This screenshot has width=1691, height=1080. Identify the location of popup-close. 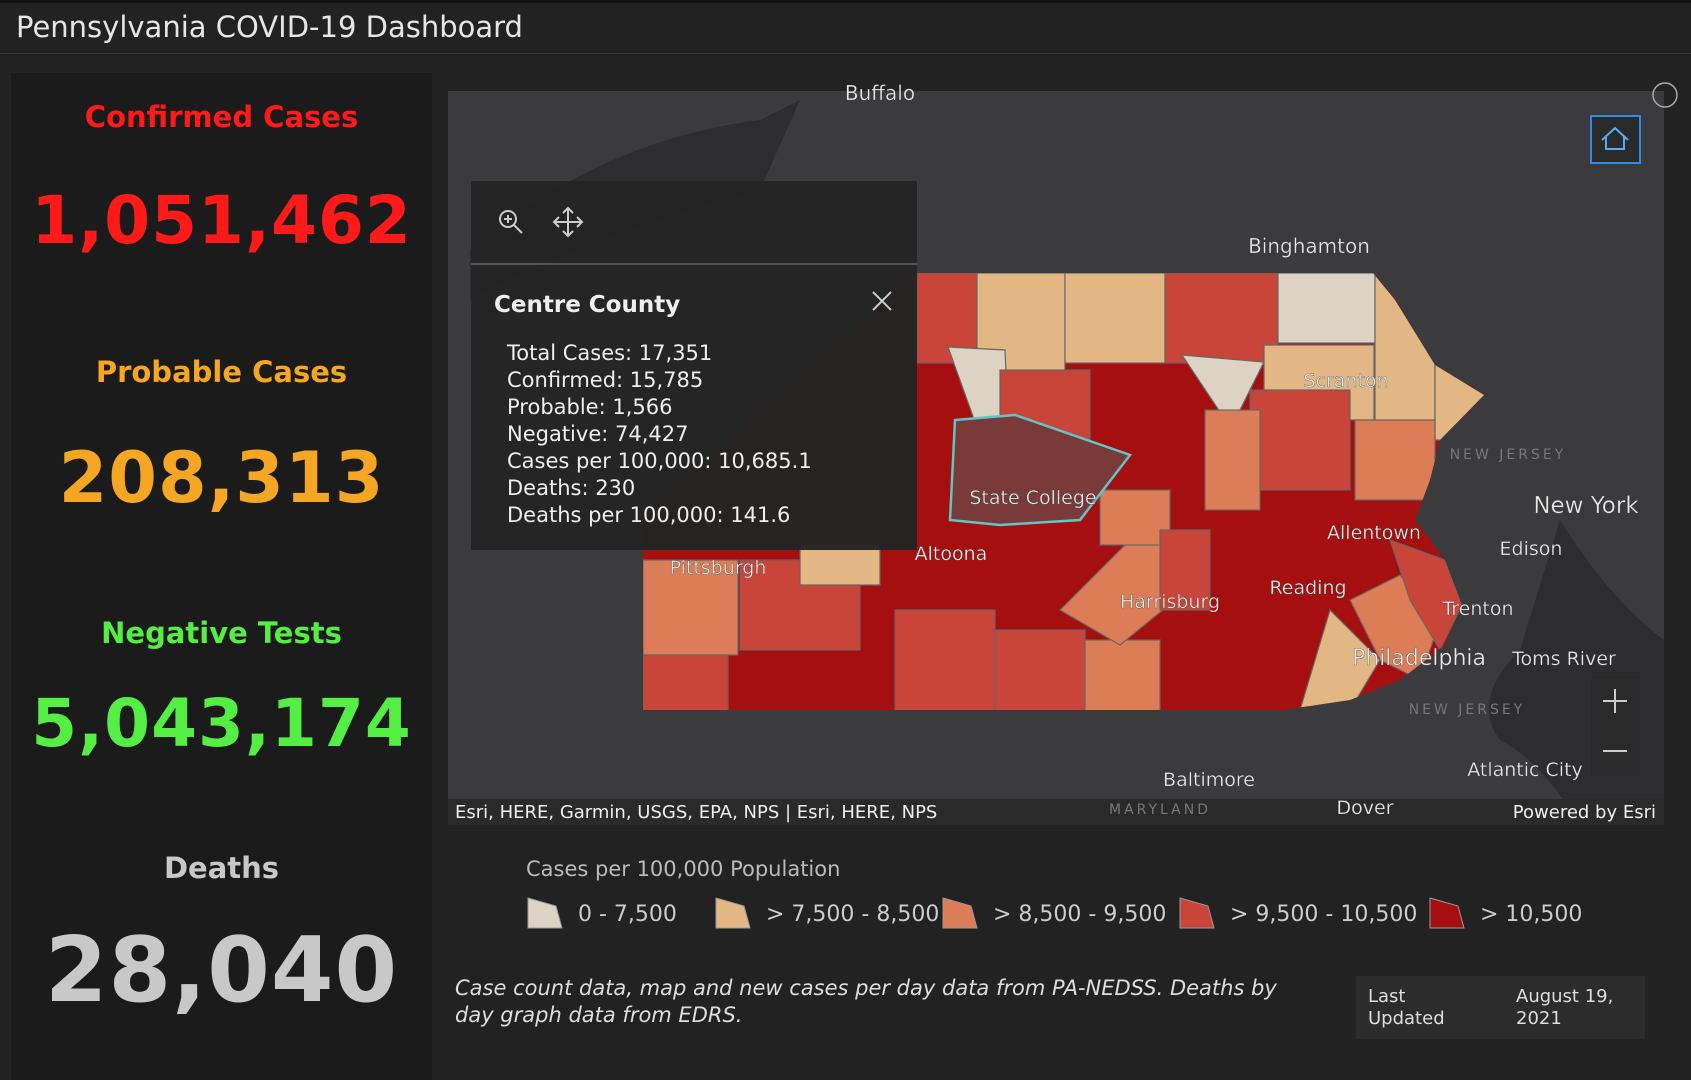
(882, 301).